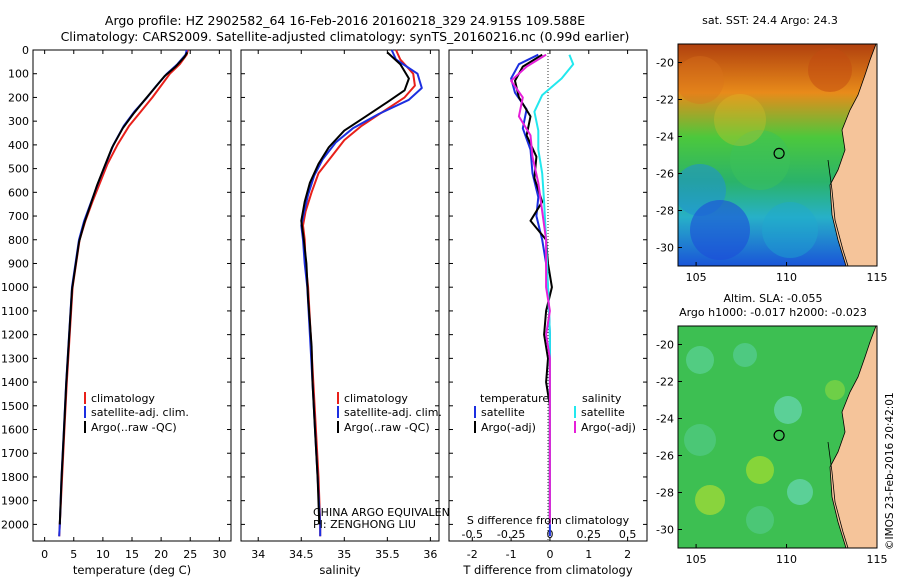 This screenshot has height=580, width=900. What do you see at coordinates (25, 50) in the screenshot?
I see `y-tick-label: 0` at bounding box center [25, 50].